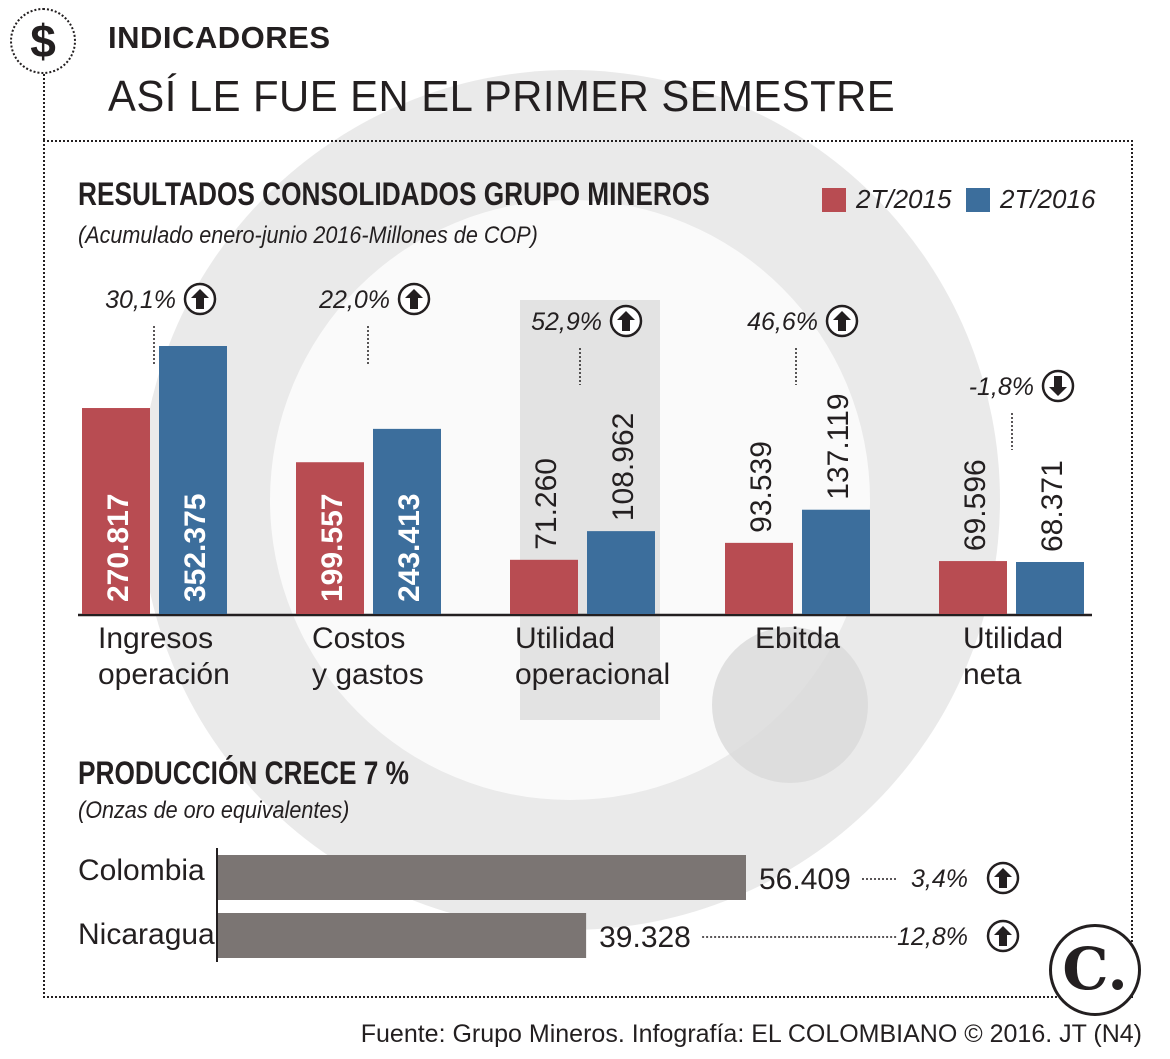  Describe the element at coordinates (394, 194) in the screenshot. I see `chart-title: RESULTADOS CONSOLIDADOS GRUPO MINEROS` at that location.